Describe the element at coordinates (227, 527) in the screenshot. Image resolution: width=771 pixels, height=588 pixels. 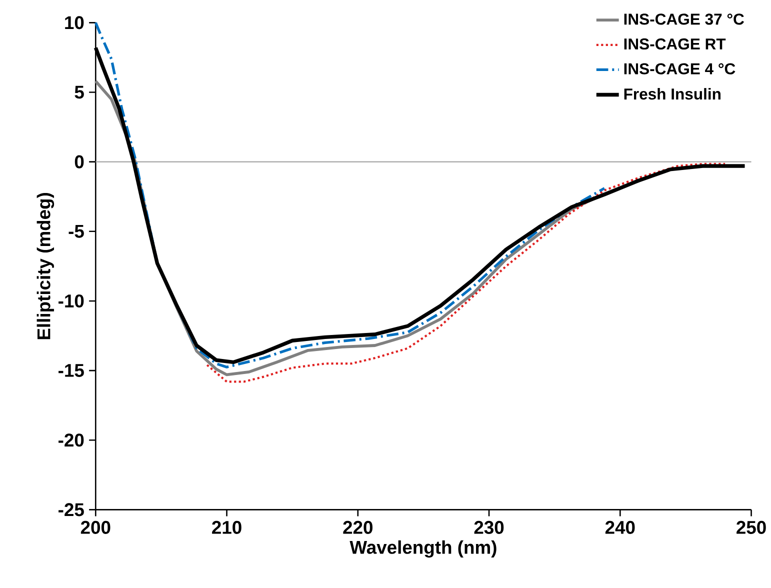
I see `x-tick-label: 210` at that location.